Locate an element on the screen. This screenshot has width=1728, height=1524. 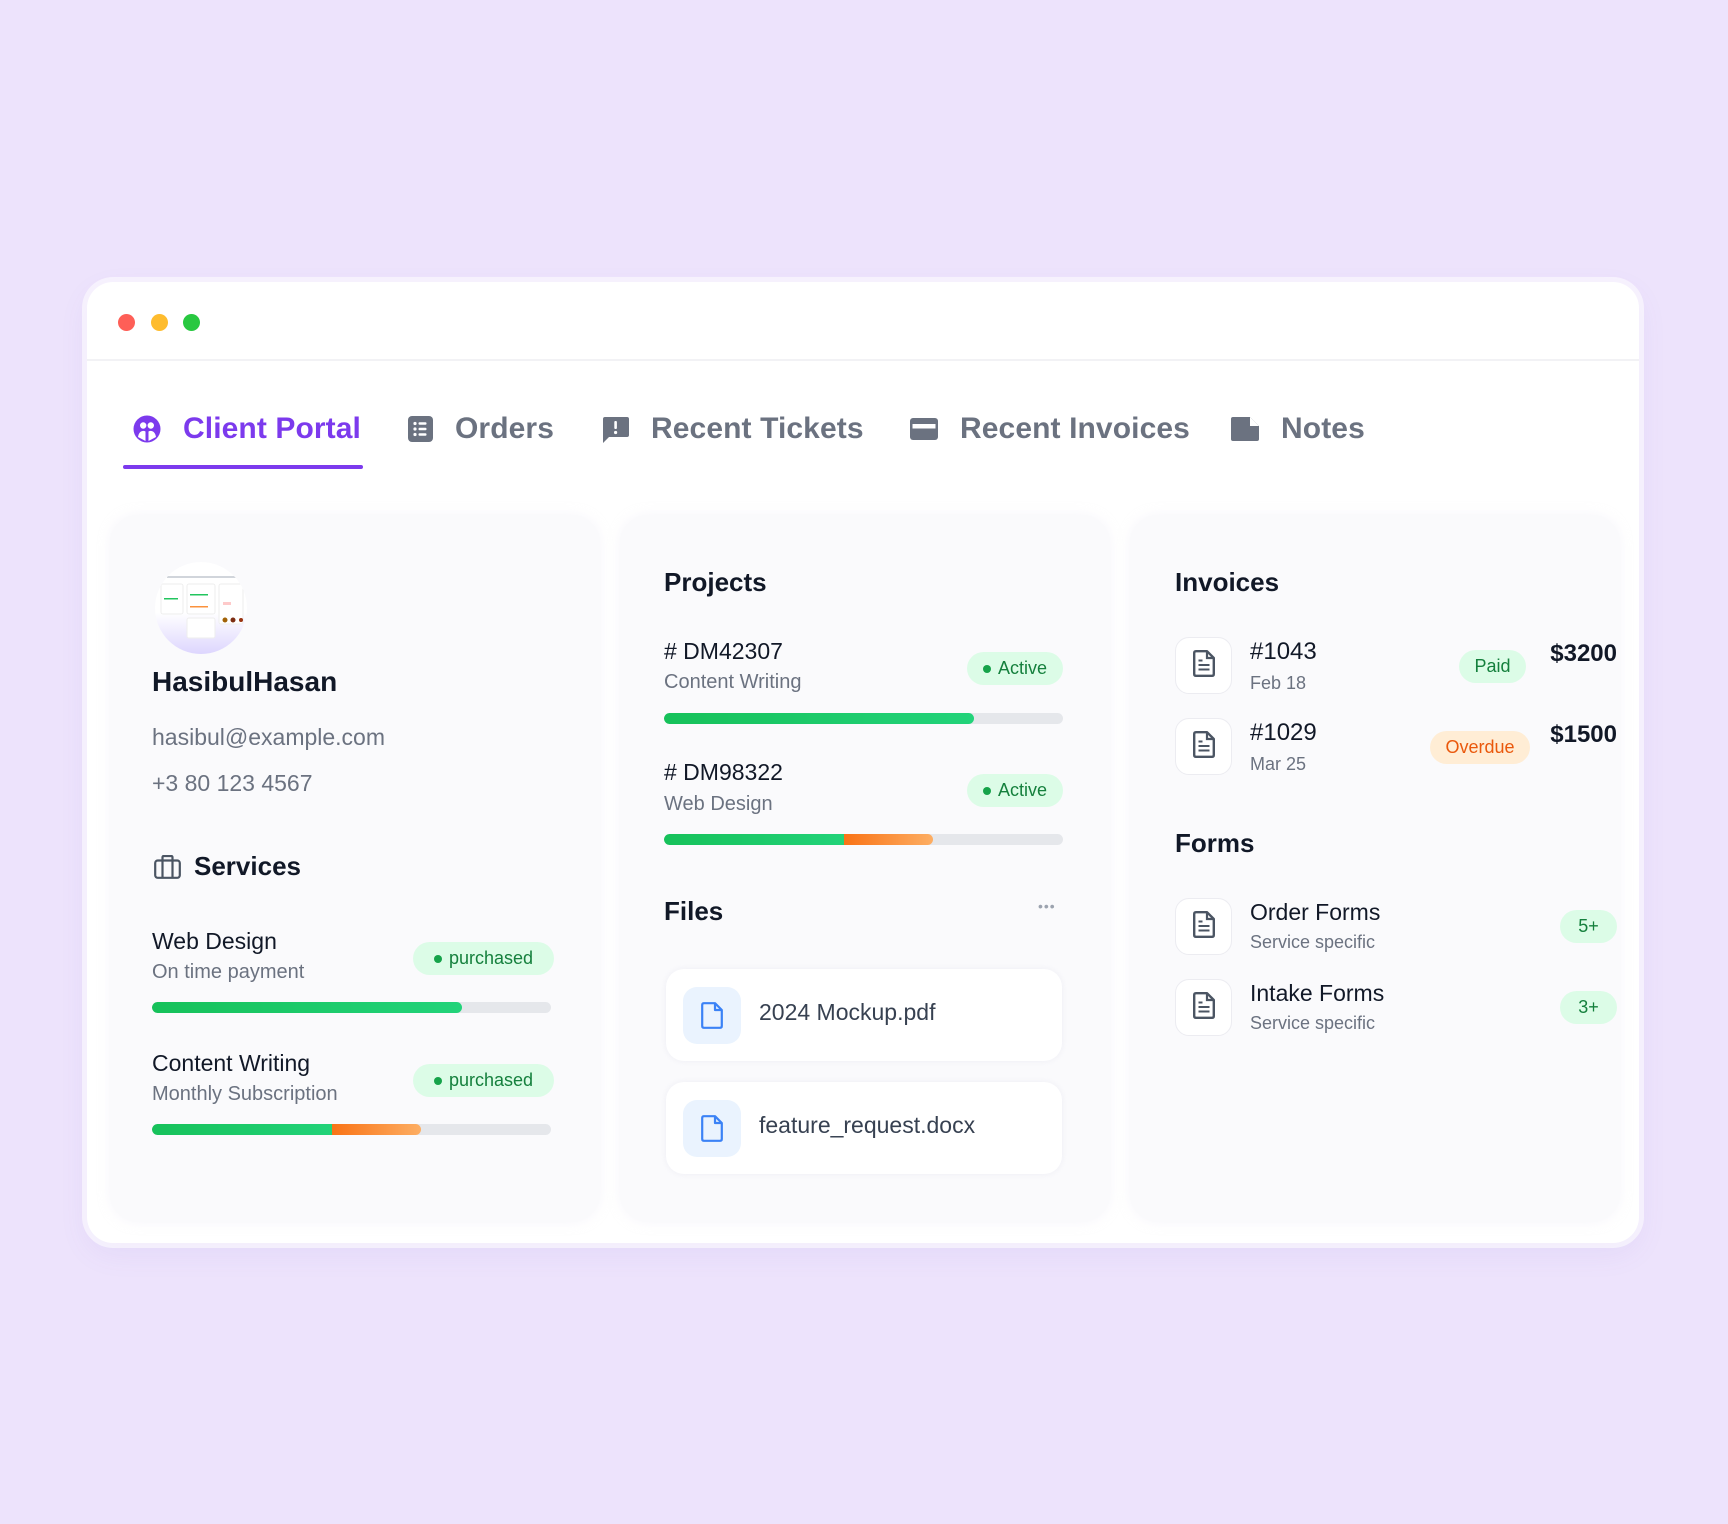
form-count-badge: 3+ is located at coordinates (1588, 1007).